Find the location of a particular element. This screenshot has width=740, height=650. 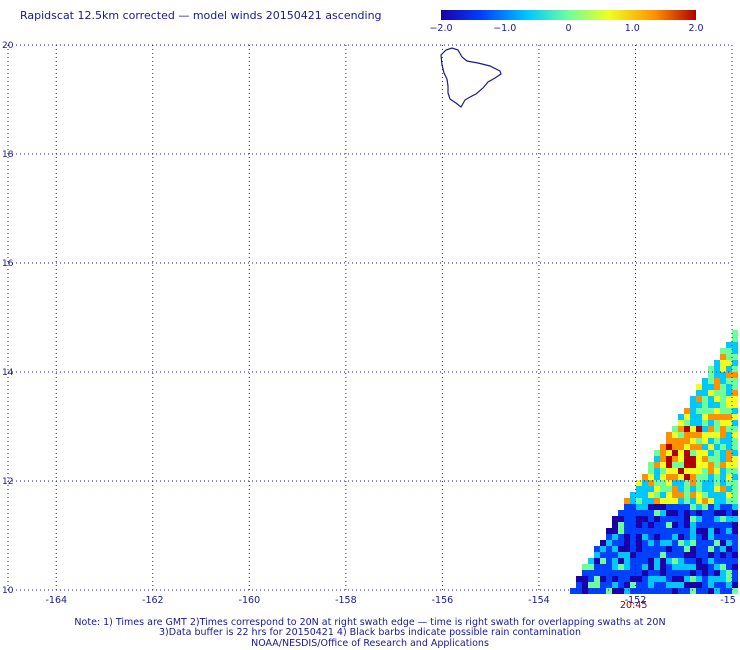

lon-tick-label: -162 is located at coordinates (153, 600).